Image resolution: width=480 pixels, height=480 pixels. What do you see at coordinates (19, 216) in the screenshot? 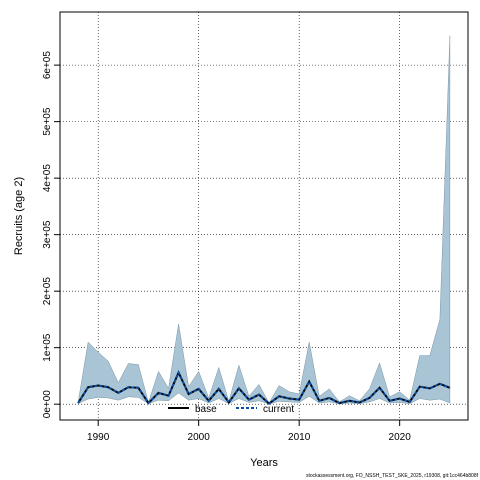
I see `y-axis-title: Recruits (age 2)` at bounding box center [19, 216].